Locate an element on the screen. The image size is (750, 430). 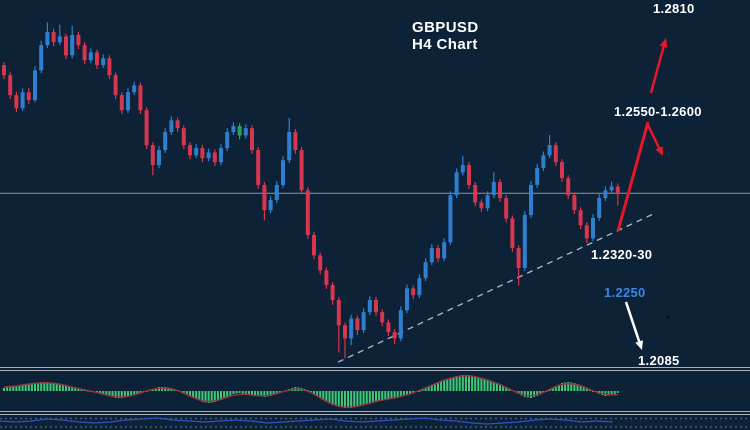
price-zone-label-12320-30: 1.2320-30 is located at coordinates (622, 254).